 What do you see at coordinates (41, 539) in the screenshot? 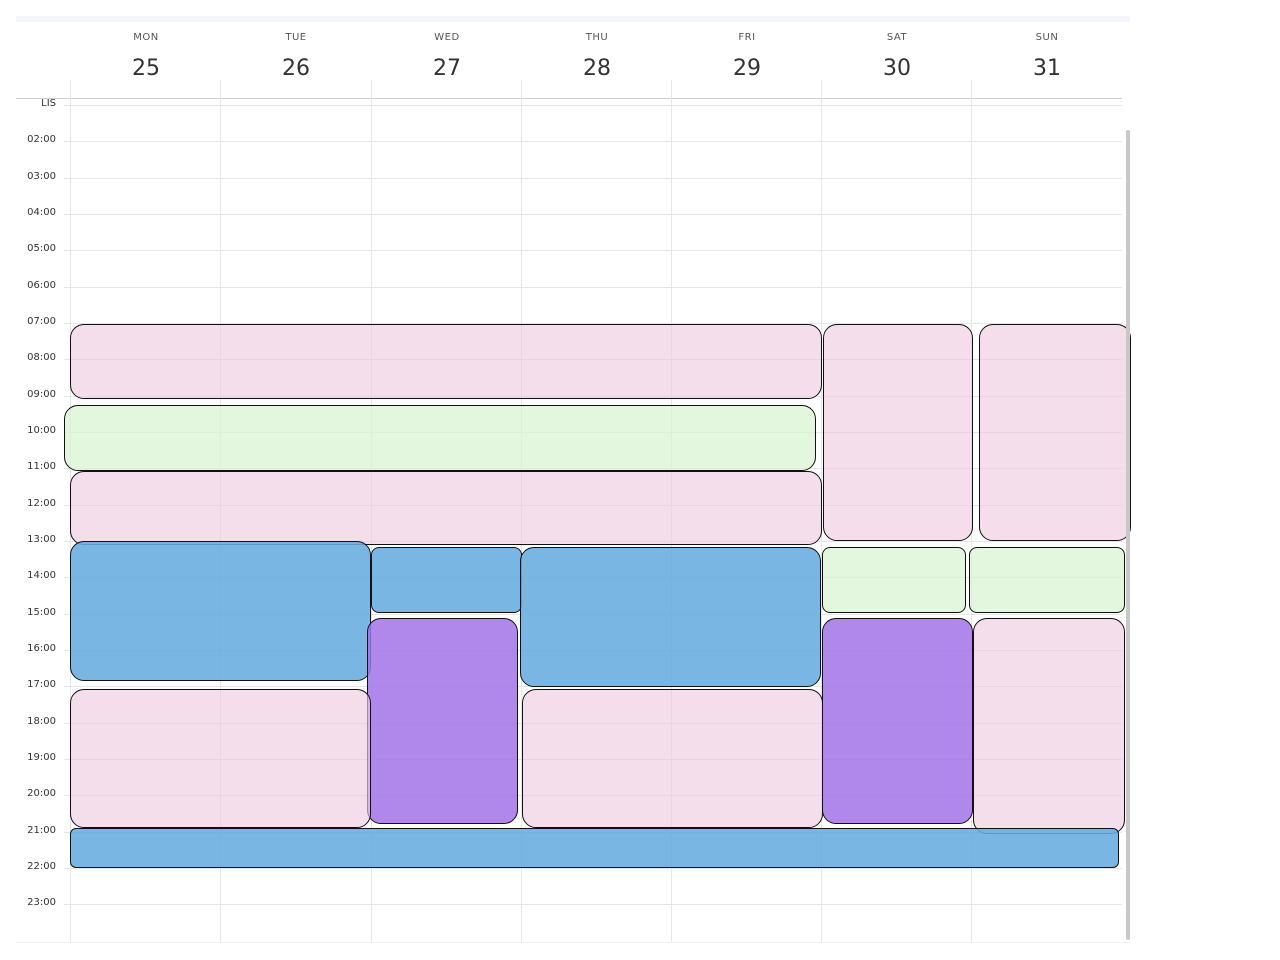
I see `time-label: 13:00` at bounding box center [41, 539].